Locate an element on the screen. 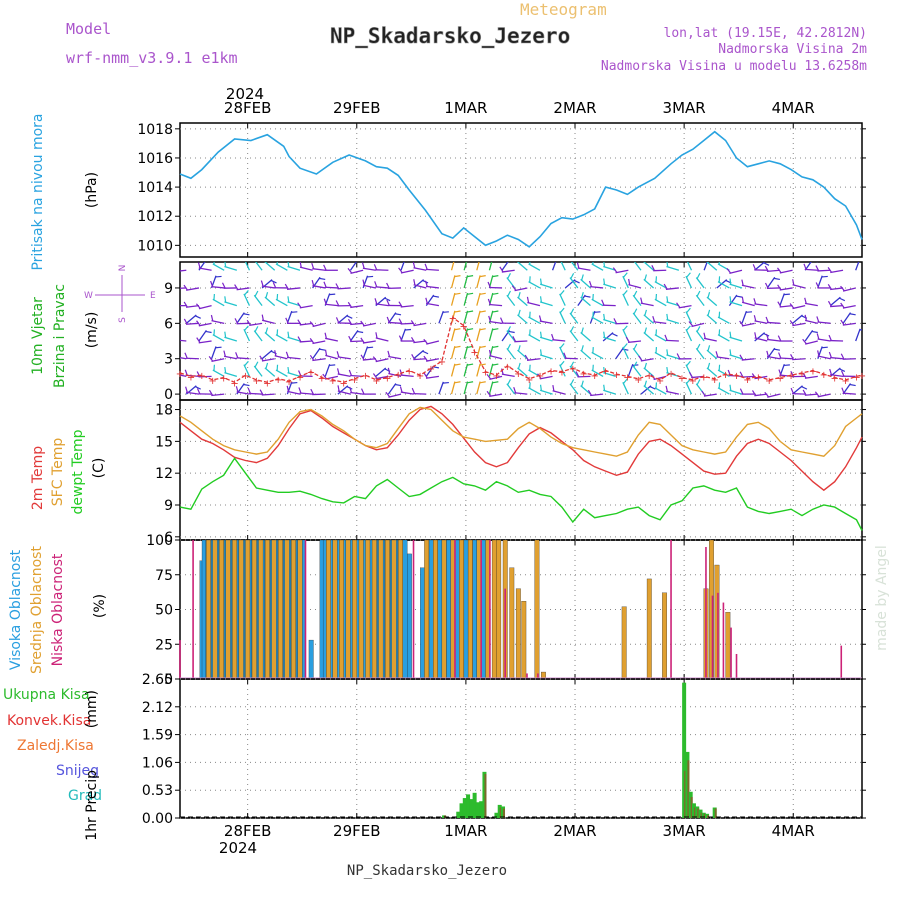  pressure-panel: 1010 1012 1014 1016 1018 is located at coordinates (501, 190).